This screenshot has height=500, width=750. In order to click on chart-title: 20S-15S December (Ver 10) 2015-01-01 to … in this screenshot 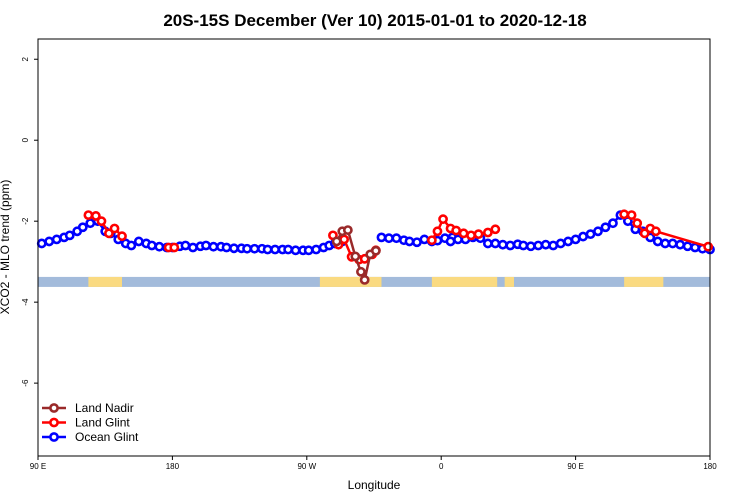, I will do `click(374, 20)`.